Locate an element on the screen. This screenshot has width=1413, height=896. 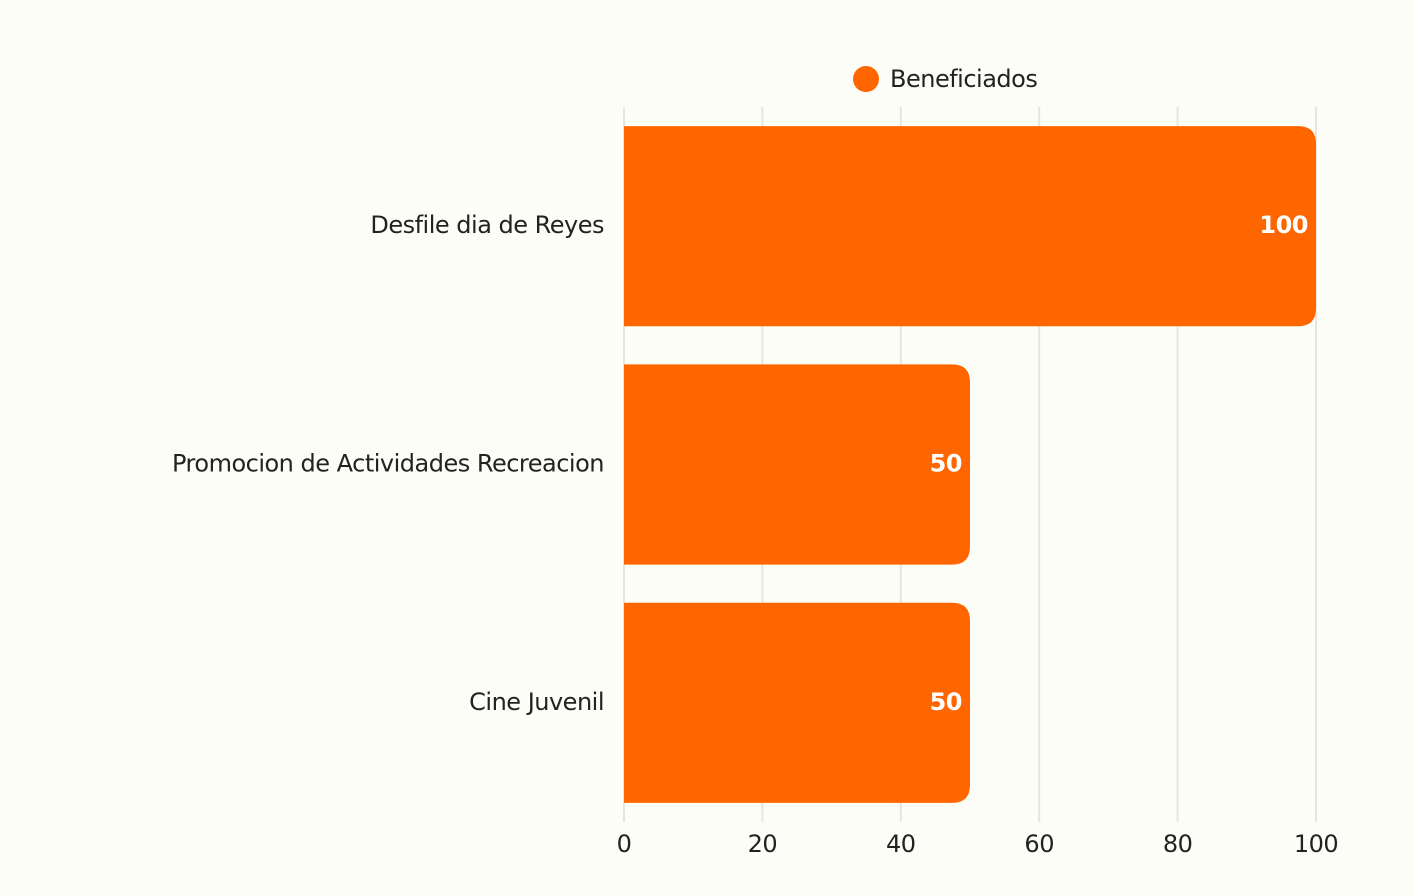
legend-label: Beneficiados is located at coordinates (963, 79).